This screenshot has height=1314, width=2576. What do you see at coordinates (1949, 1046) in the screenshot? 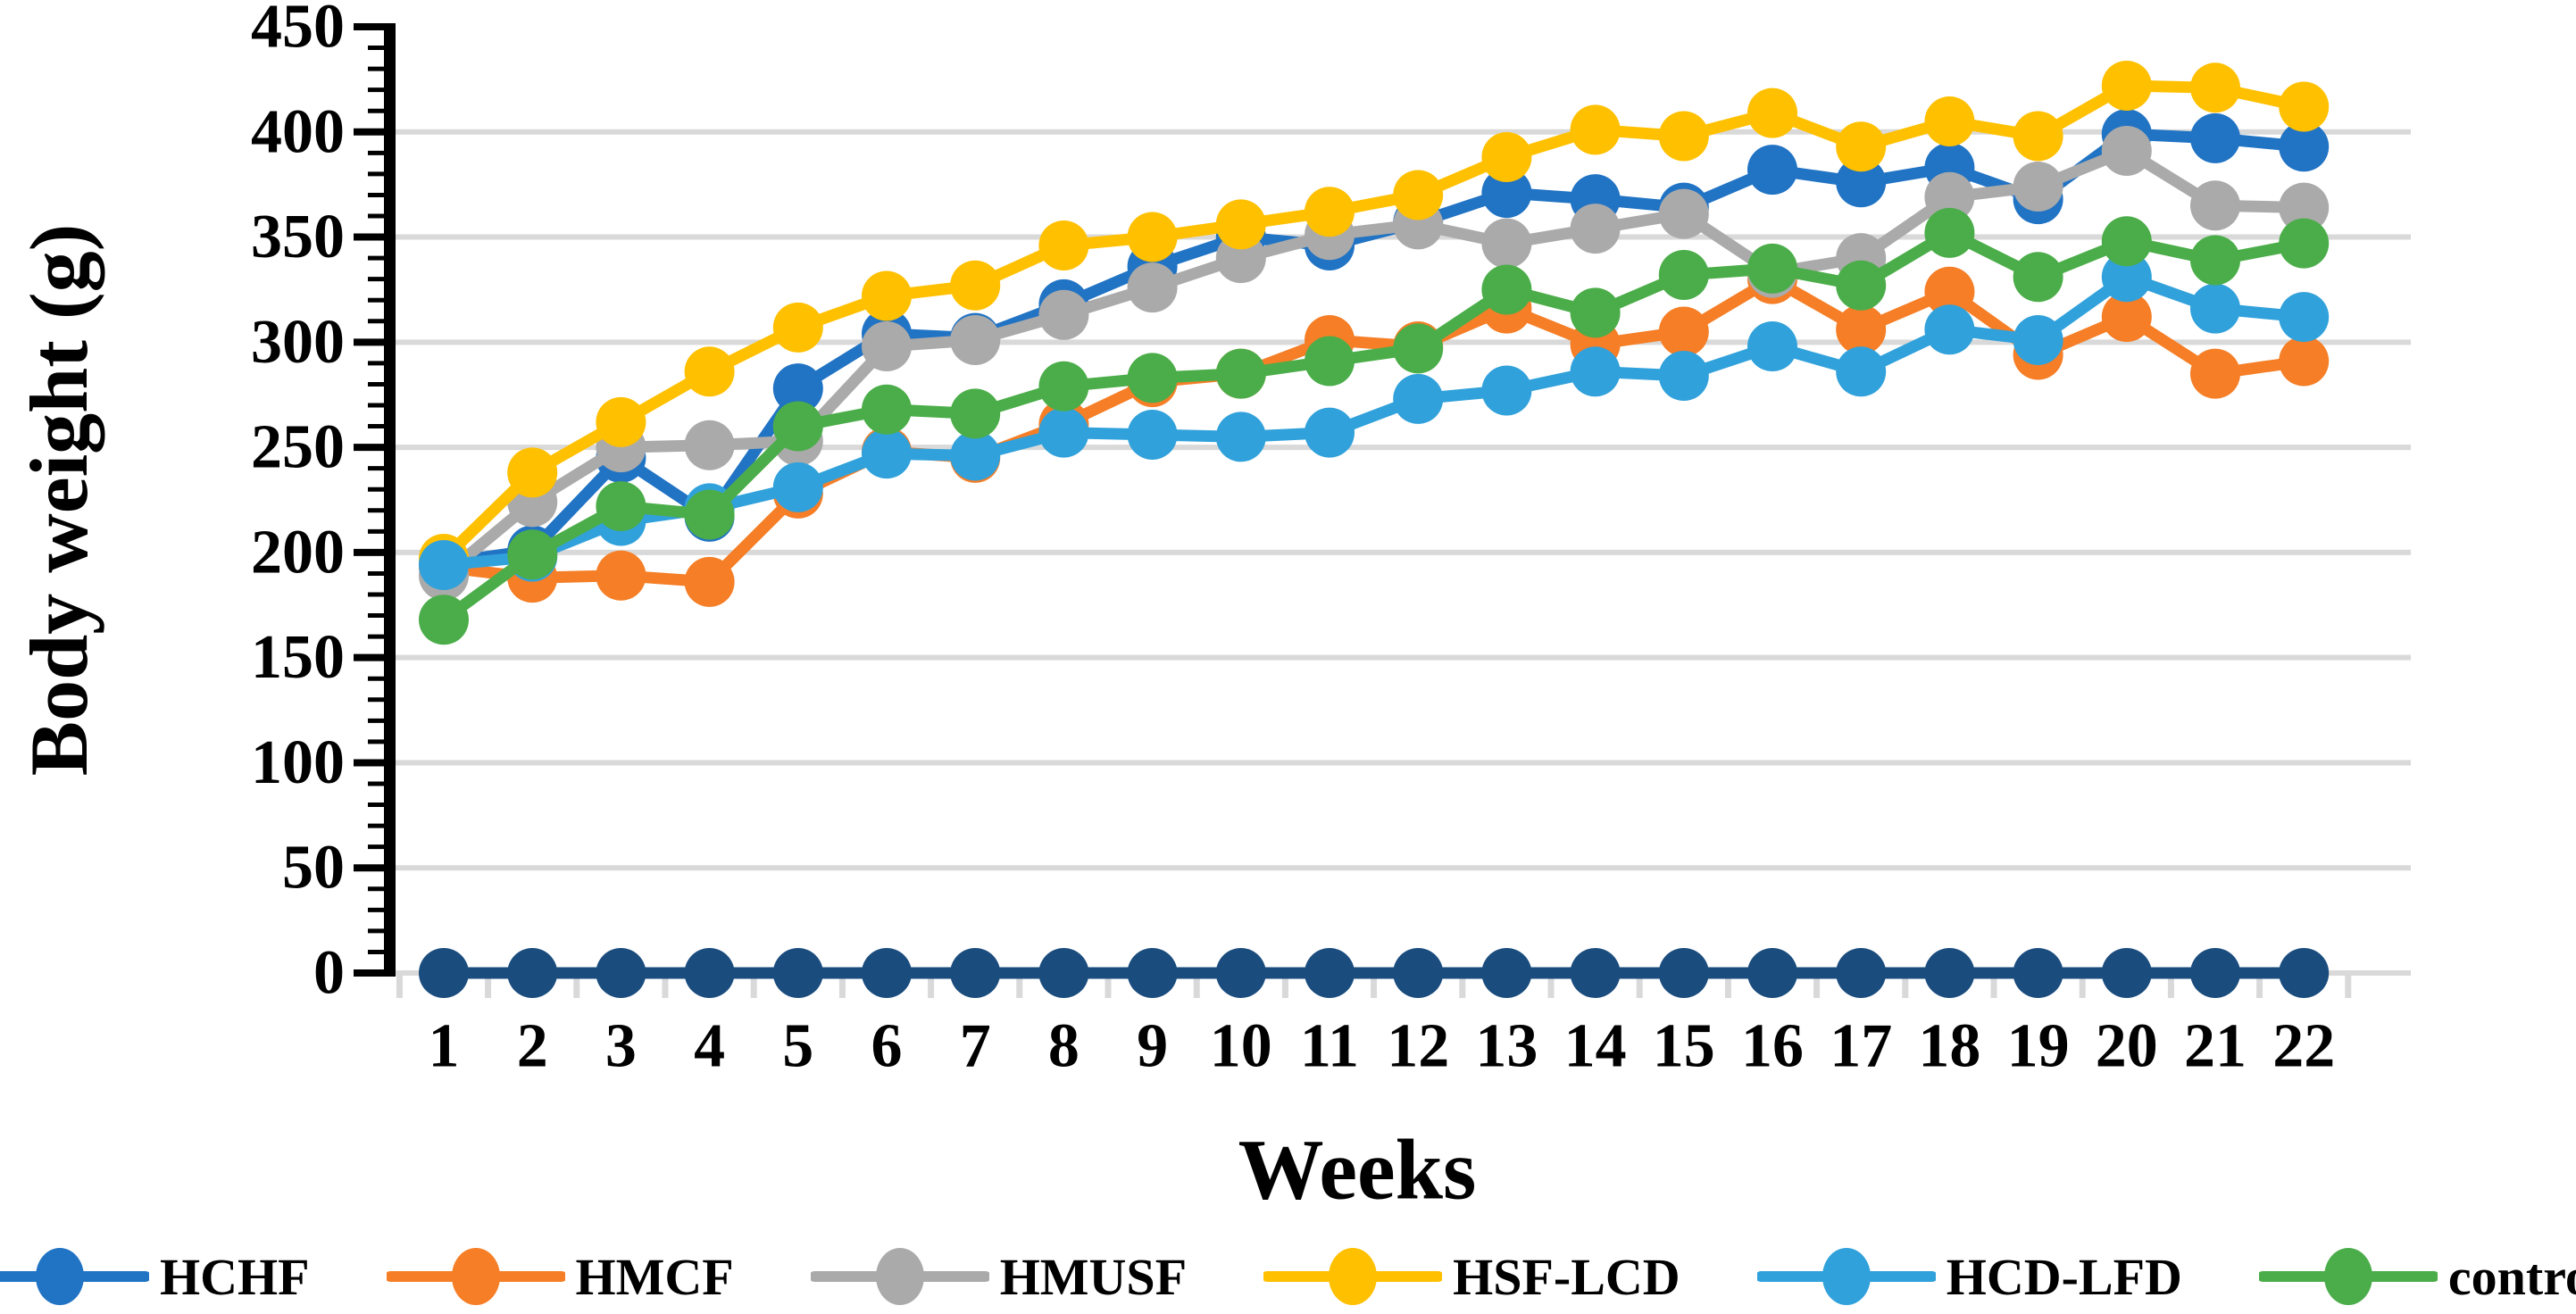
I see `x-tick-label-18: 18` at bounding box center [1949, 1046].